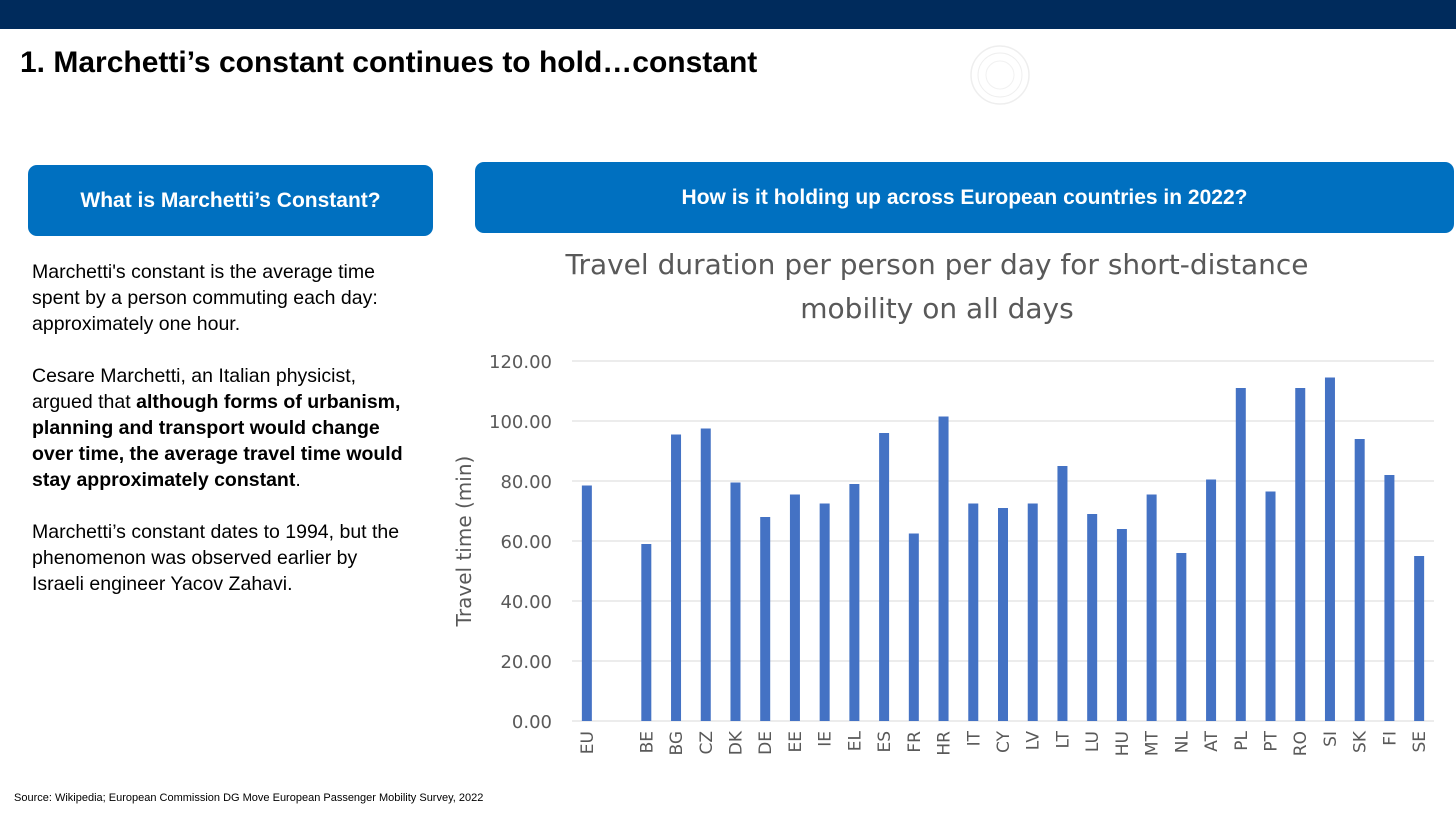 This screenshot has width=1456, height=819. What do you see at coordinates (1240, 554) in the screenshot?
I see `bar-pl` at bounding box center [1240, 554].